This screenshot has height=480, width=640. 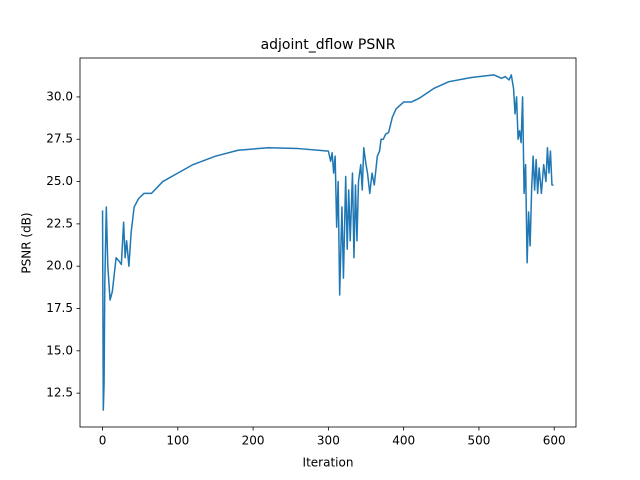 I want to click on x-tick-label: 400, so click(x=403, y=441).